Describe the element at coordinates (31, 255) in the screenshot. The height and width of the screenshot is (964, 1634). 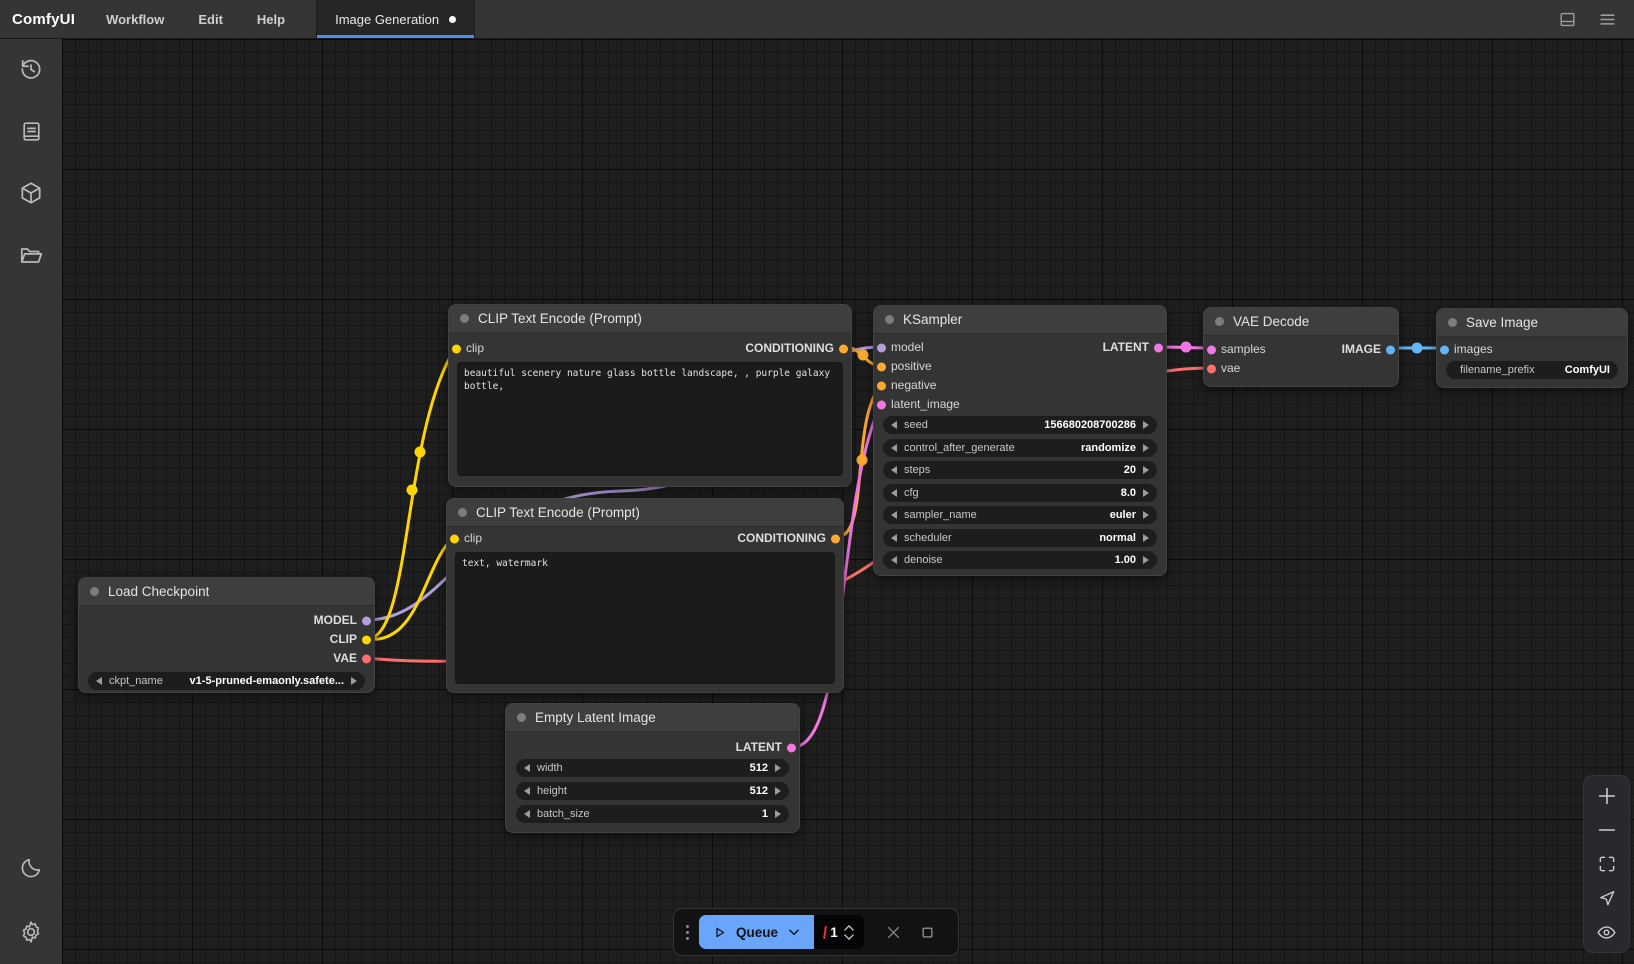
I see `workflows-folder-icon` at that location.